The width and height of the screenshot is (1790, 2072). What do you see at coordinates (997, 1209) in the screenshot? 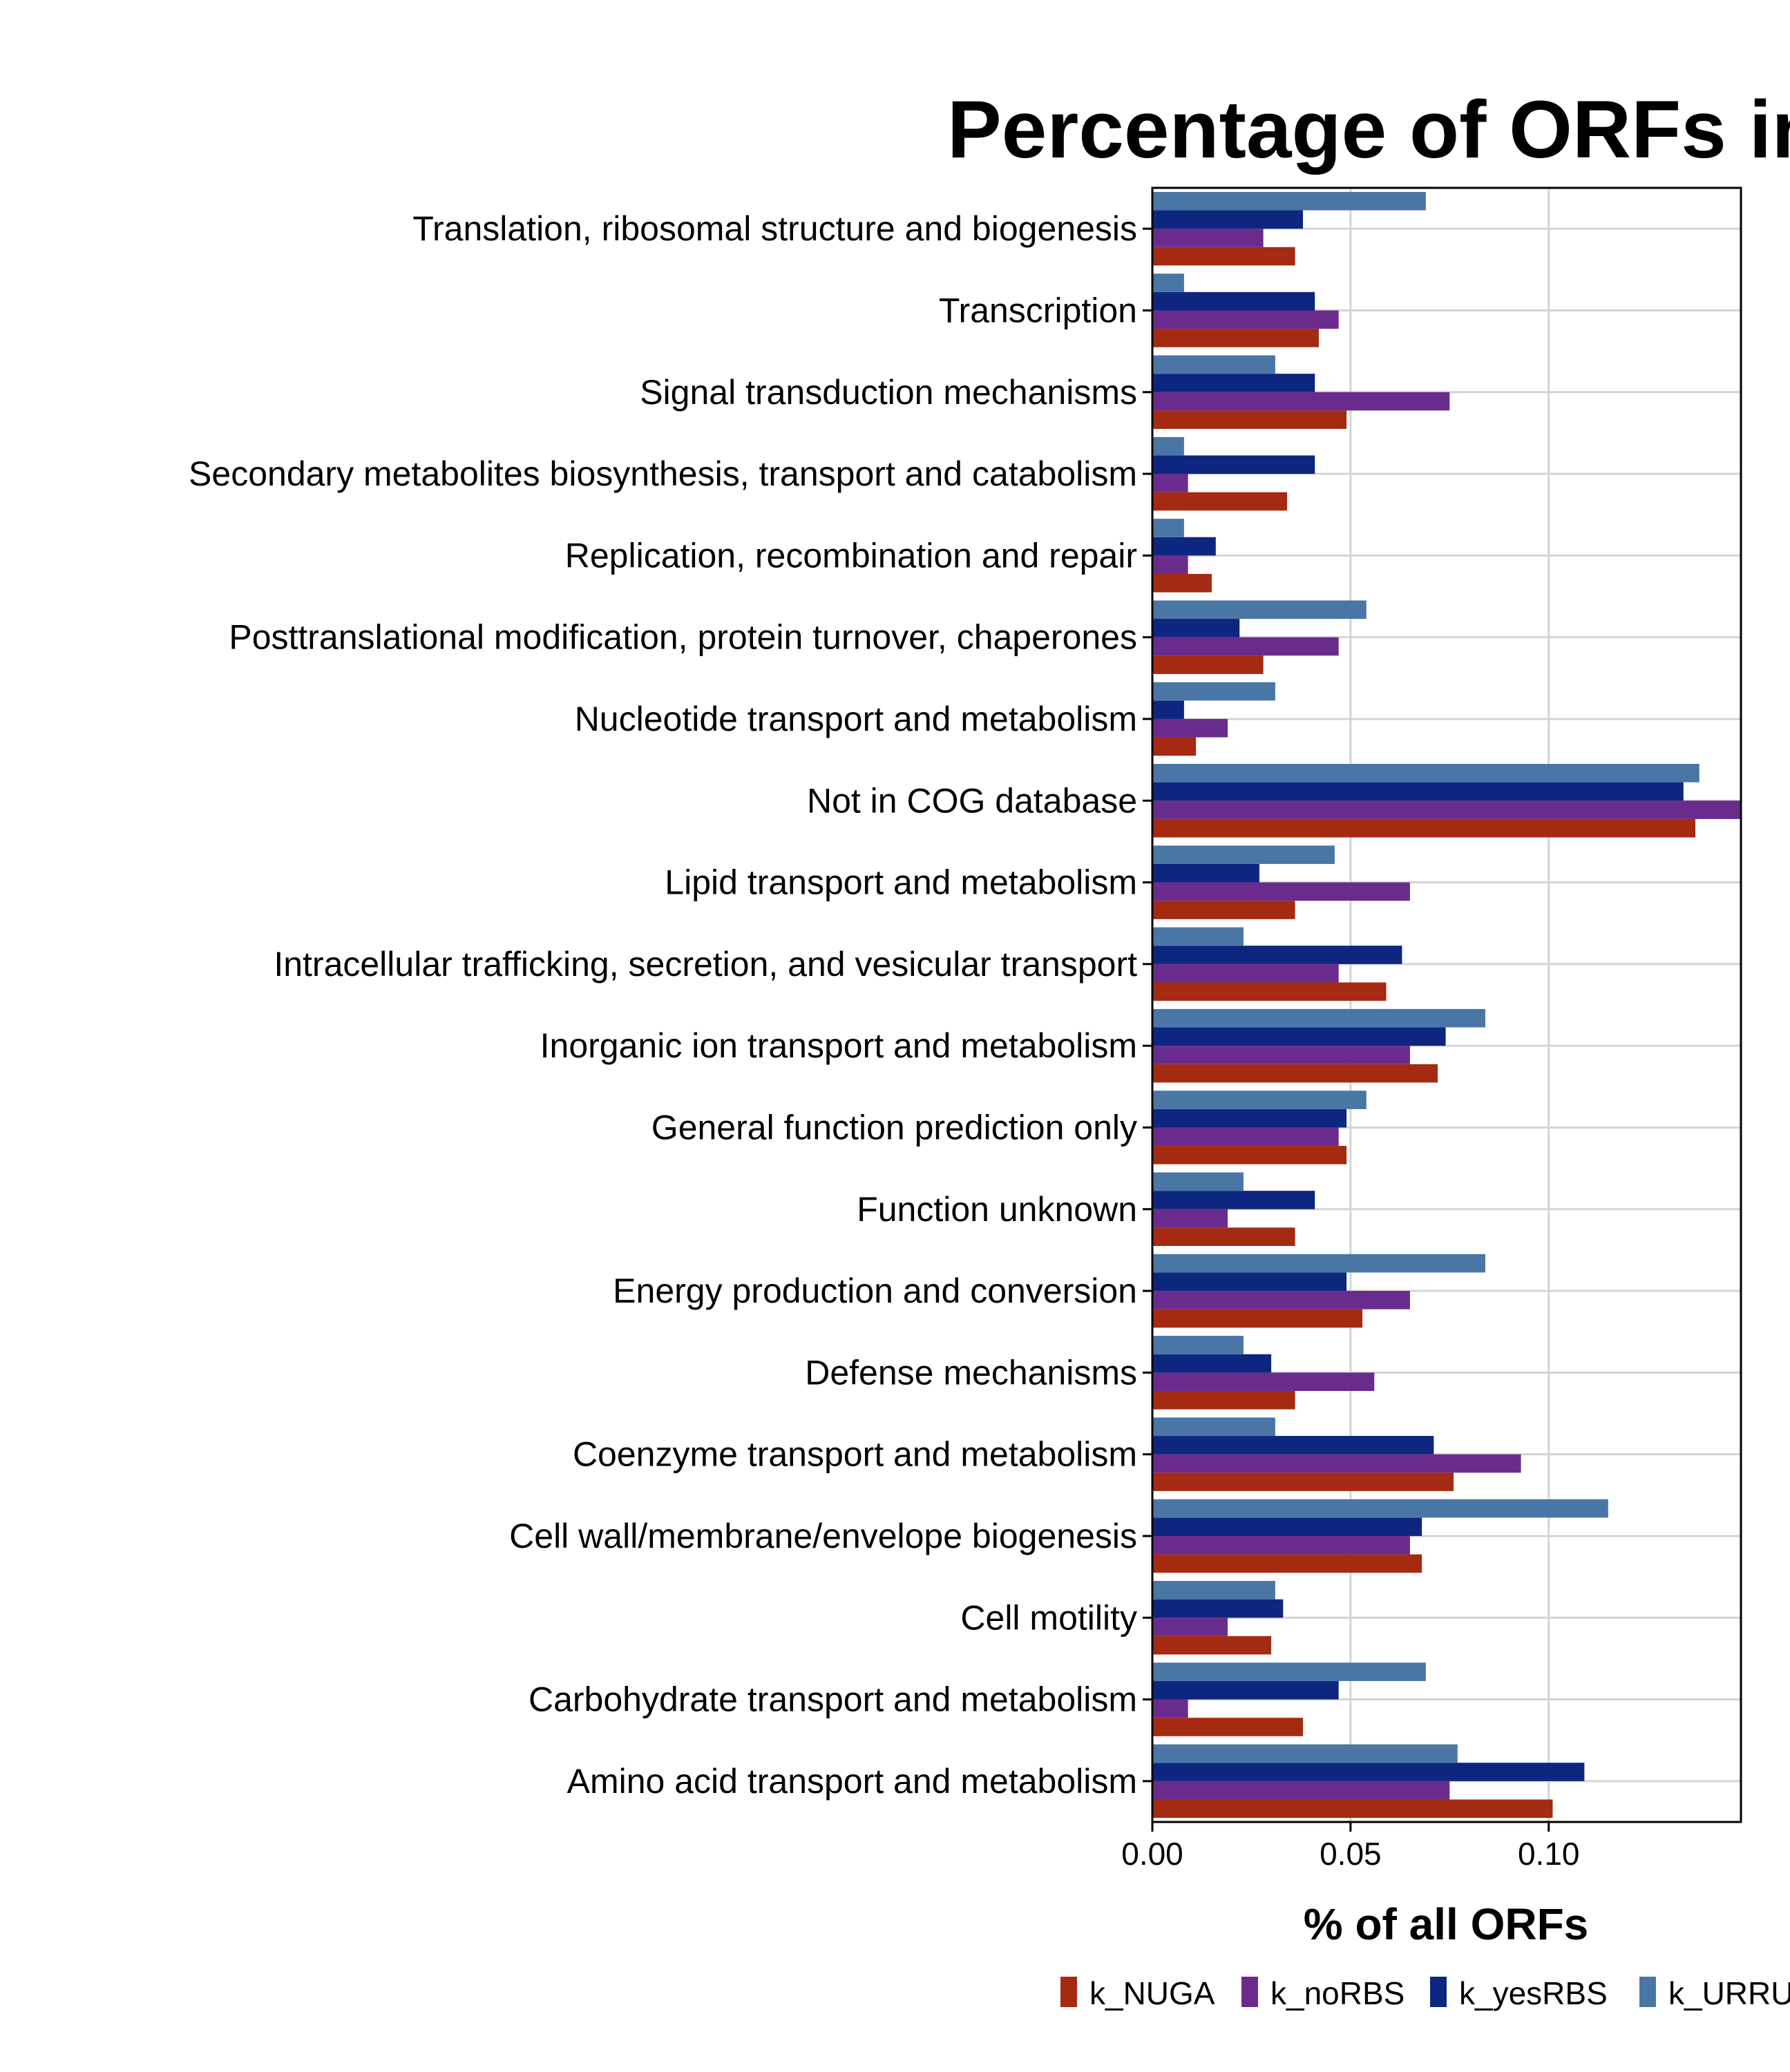
I see `category-label: Function unknown` at bounding box center [997, 1209].